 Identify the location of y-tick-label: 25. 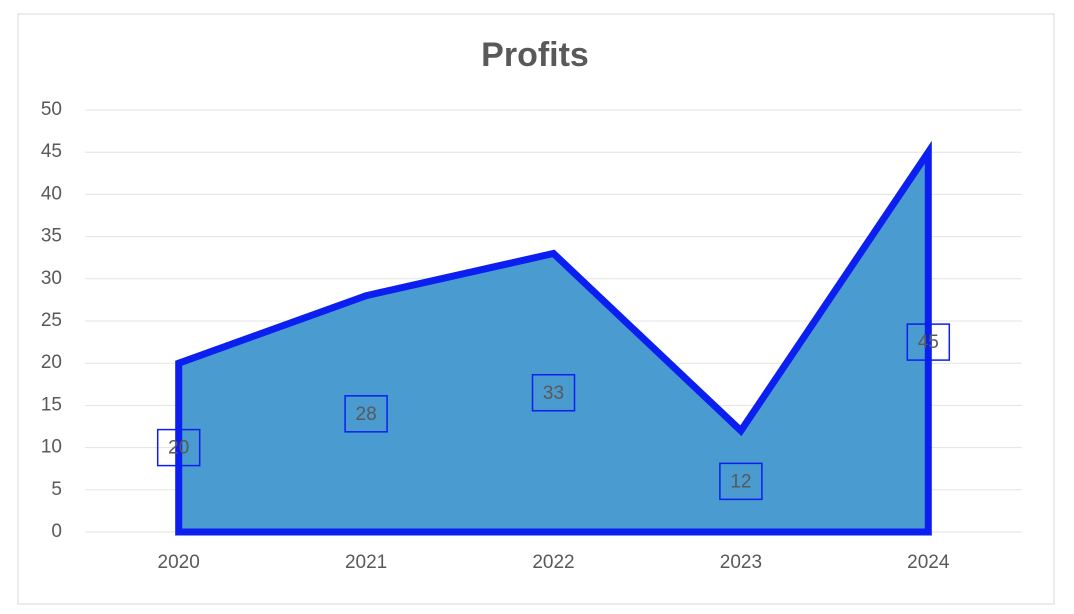
(51, 320).